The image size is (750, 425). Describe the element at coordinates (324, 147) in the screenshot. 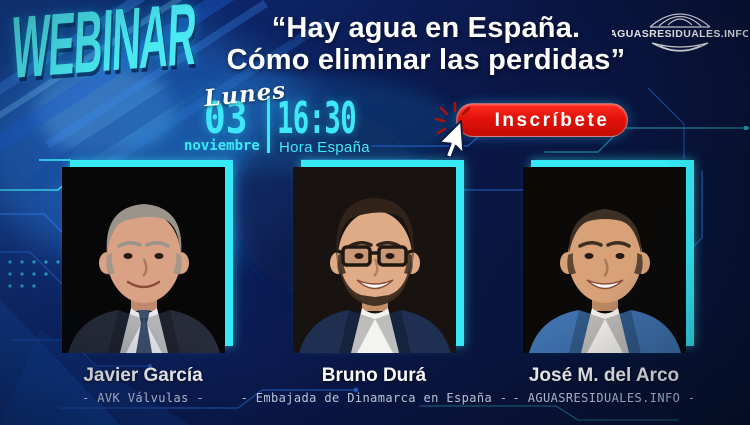

I see `schedule-timezone: Hora España` at that location.